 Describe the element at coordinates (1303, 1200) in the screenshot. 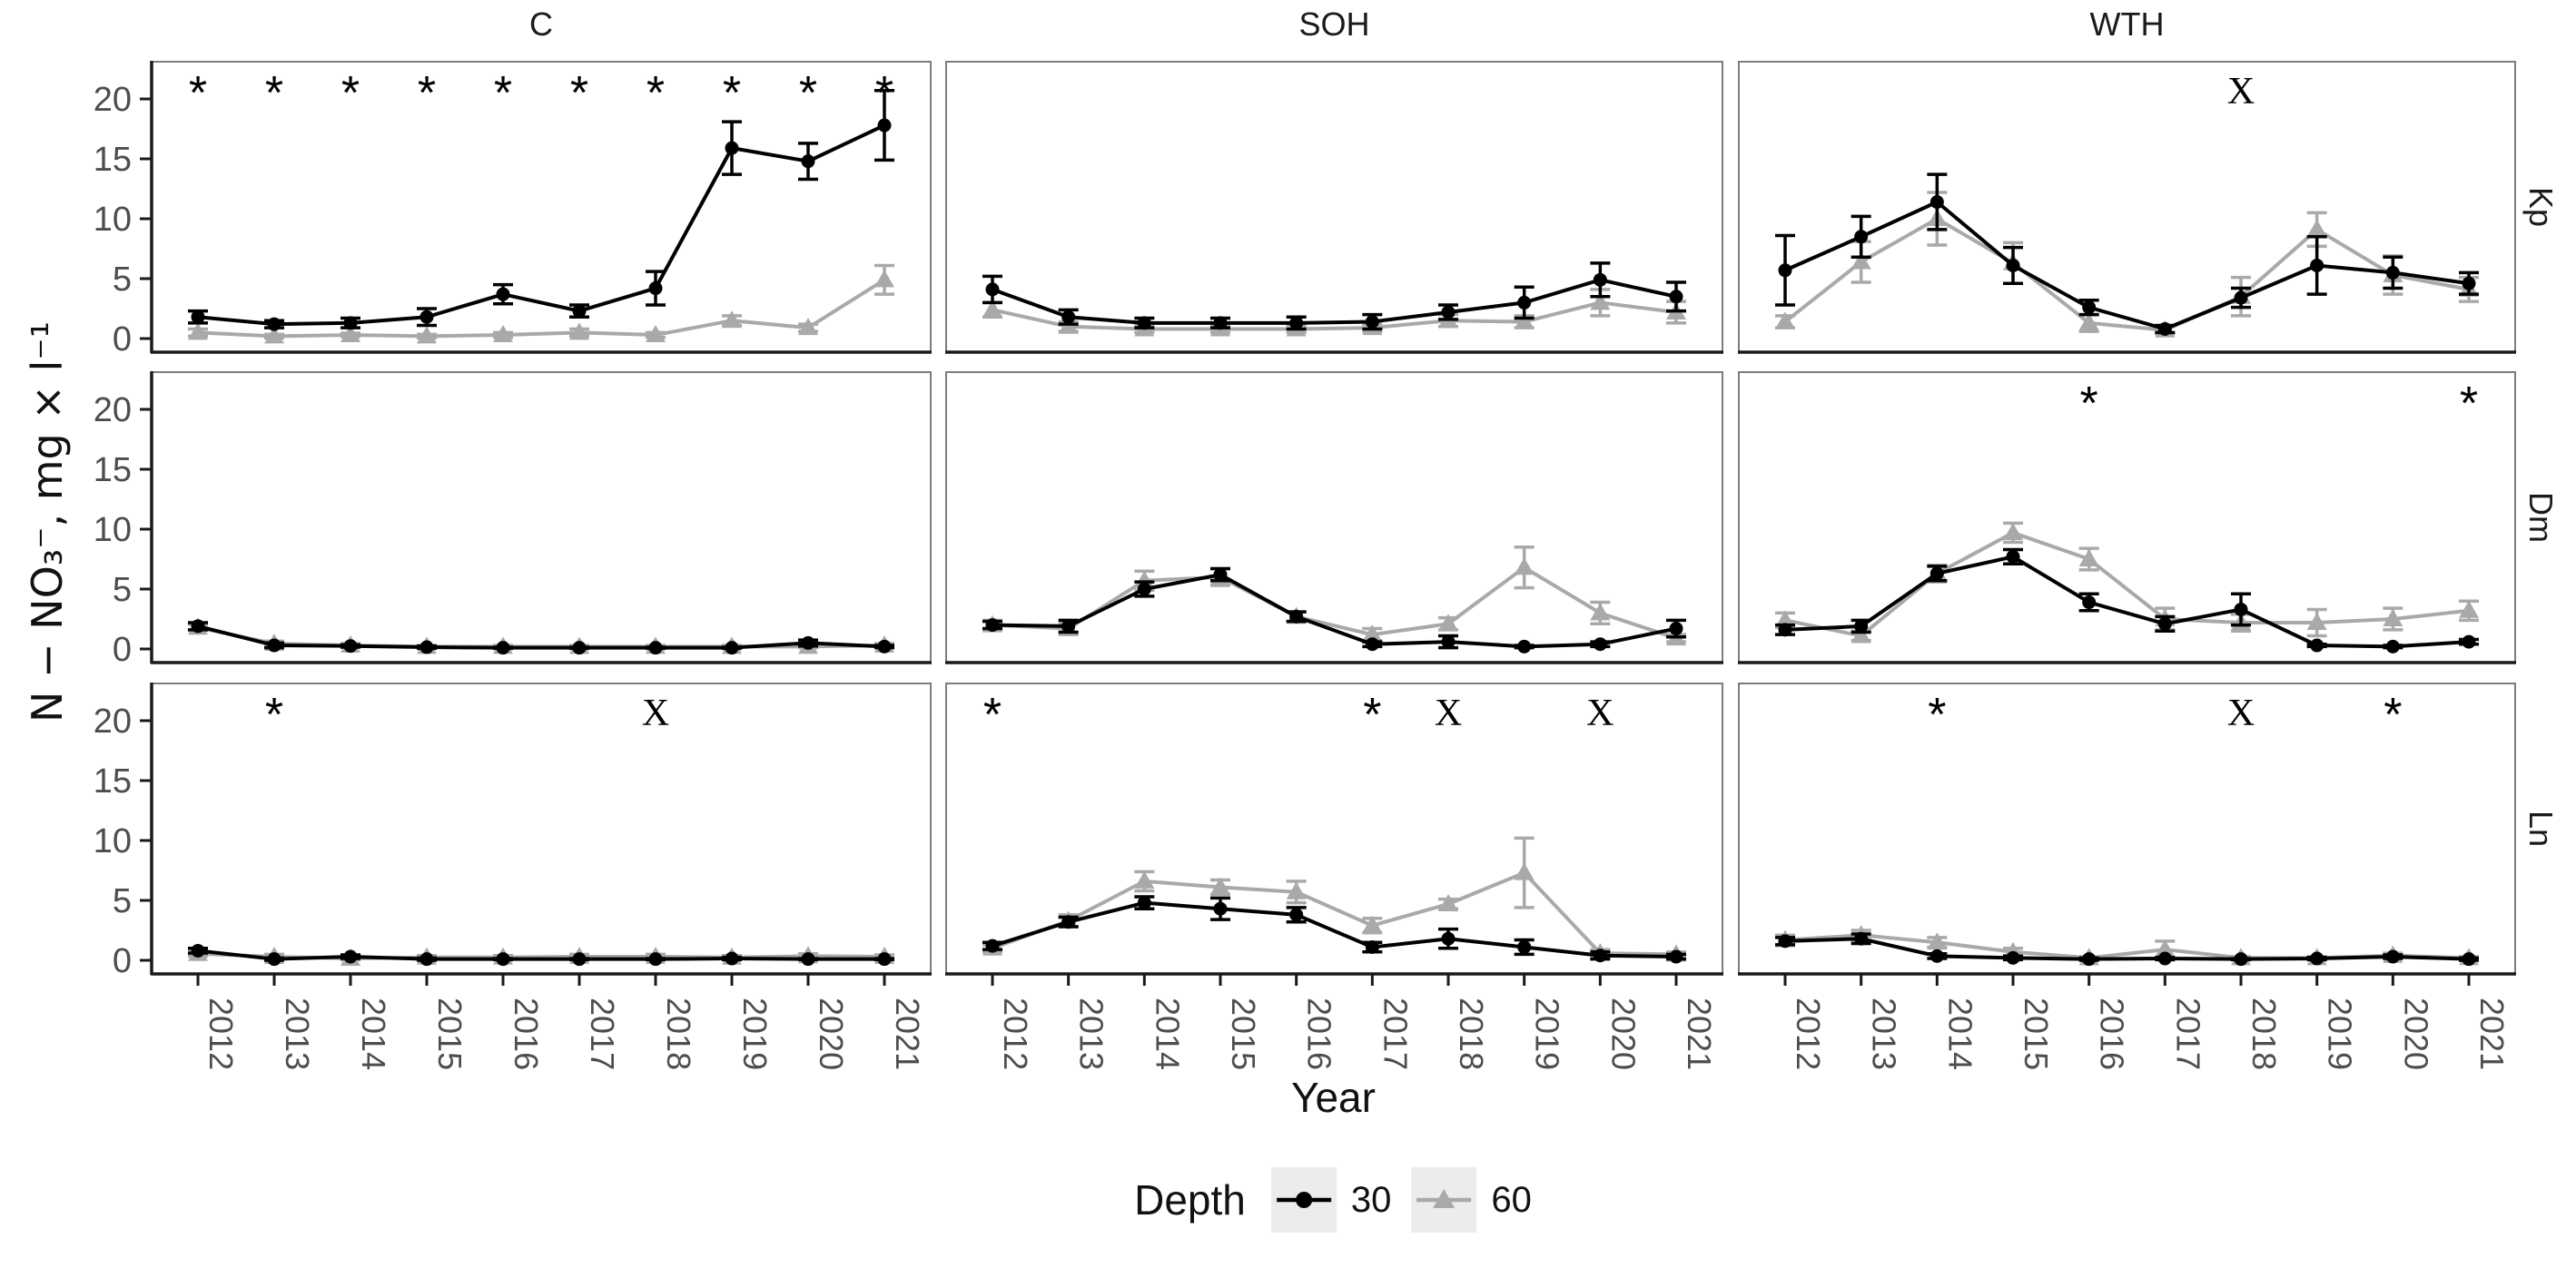

I see `legend-key-circle-icon` at that location.